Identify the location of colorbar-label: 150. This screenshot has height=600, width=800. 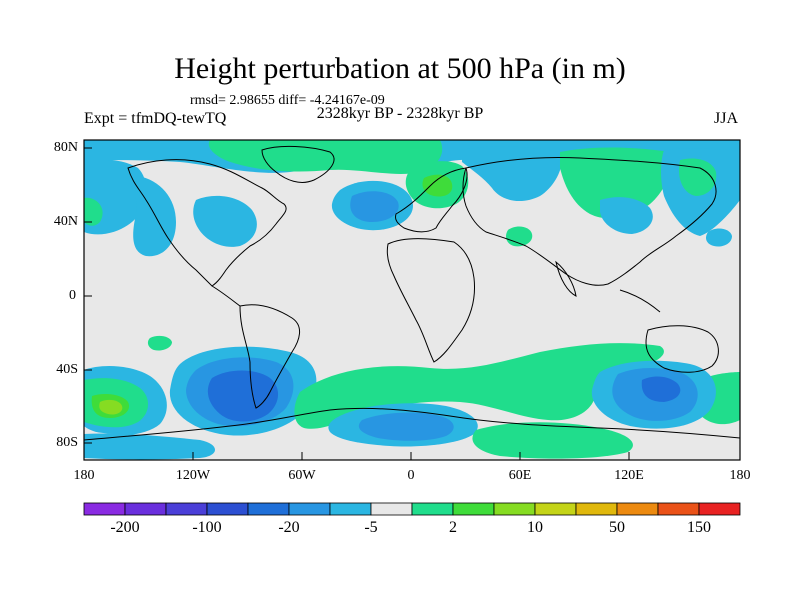
(699, 527).